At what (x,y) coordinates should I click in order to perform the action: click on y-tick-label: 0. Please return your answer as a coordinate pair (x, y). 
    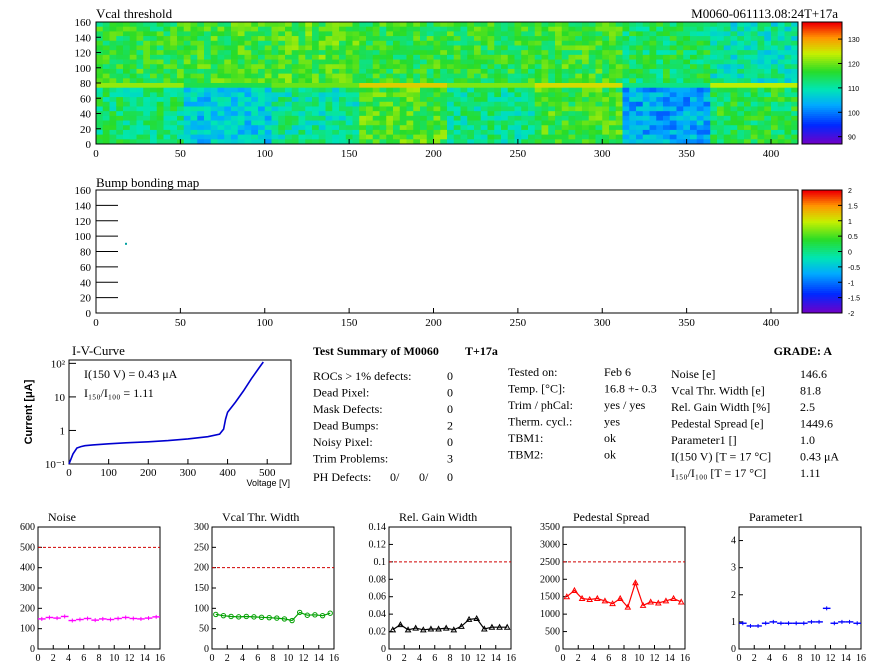
    Looking at the image, I should click on (32, 649).